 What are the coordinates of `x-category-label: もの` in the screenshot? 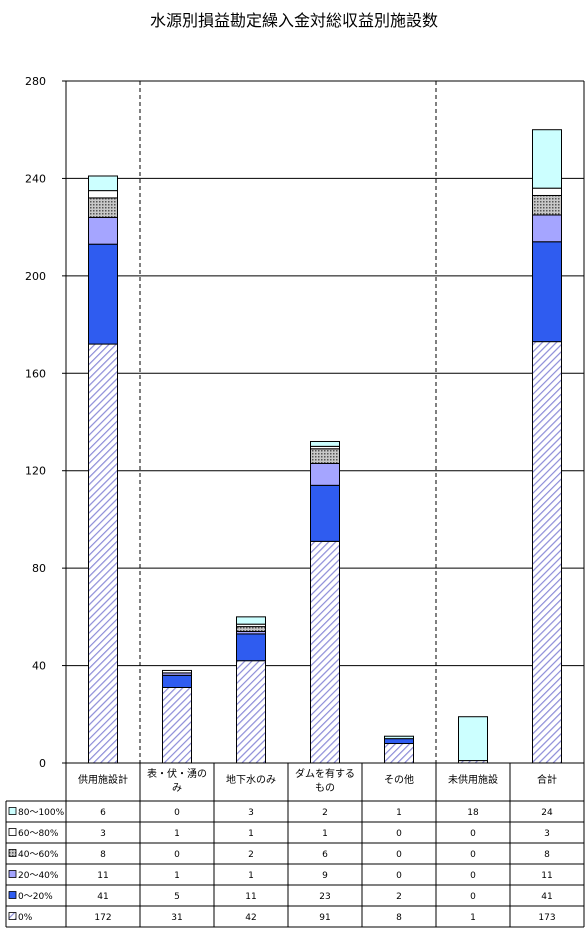 It's located at (325, 788).